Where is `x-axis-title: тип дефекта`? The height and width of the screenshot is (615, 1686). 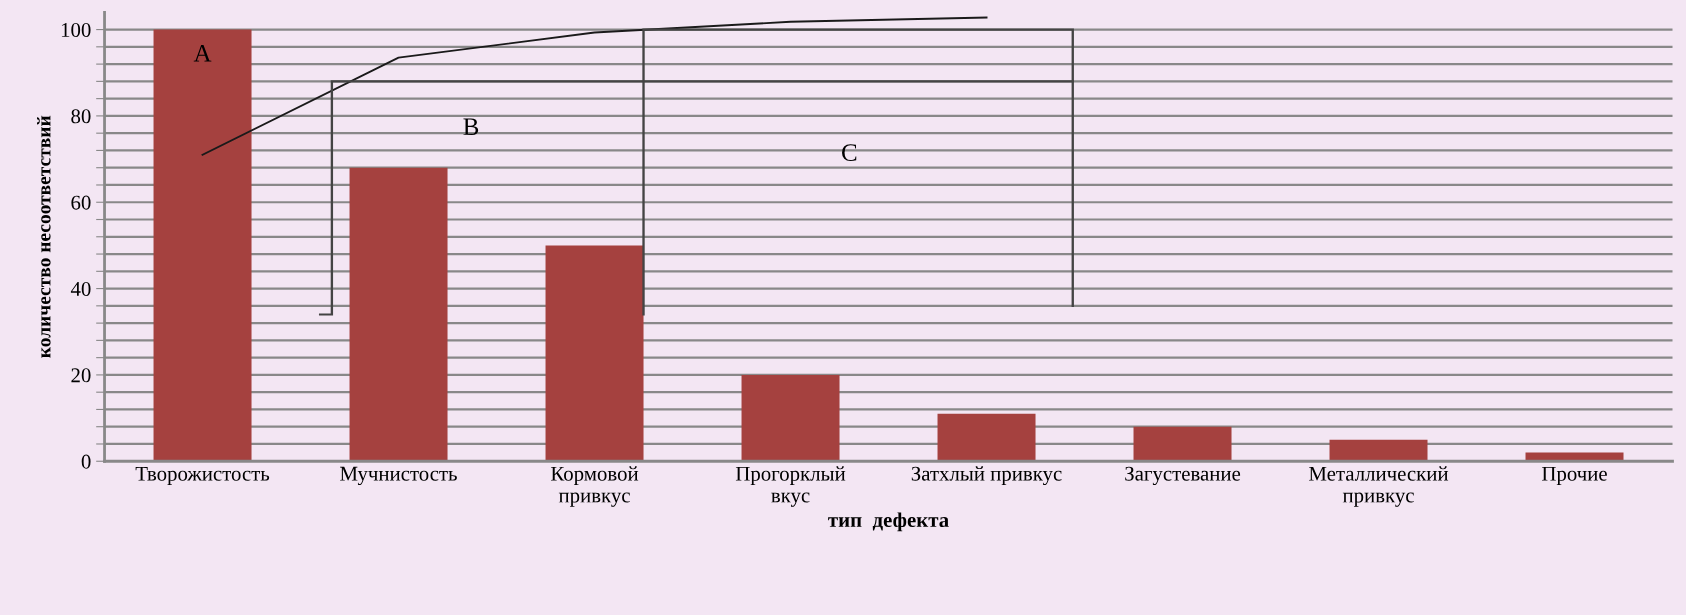
x-axis-title: тип дефекта is located at coordinates (888, 522).